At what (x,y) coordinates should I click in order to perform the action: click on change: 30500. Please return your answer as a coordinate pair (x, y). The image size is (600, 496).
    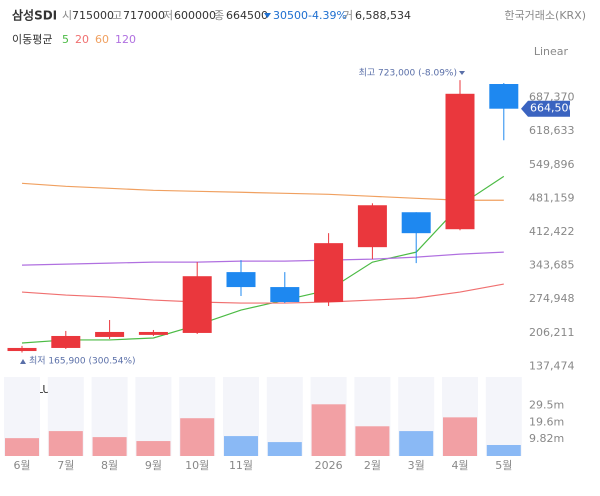
    Looking at the image, I should click on (290, 15).